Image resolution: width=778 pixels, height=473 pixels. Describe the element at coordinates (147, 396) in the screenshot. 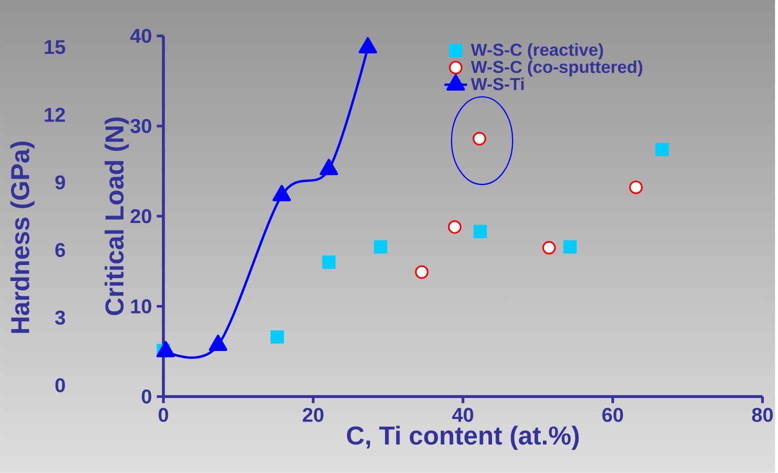

I see `y-tick-label: 0` at that location.